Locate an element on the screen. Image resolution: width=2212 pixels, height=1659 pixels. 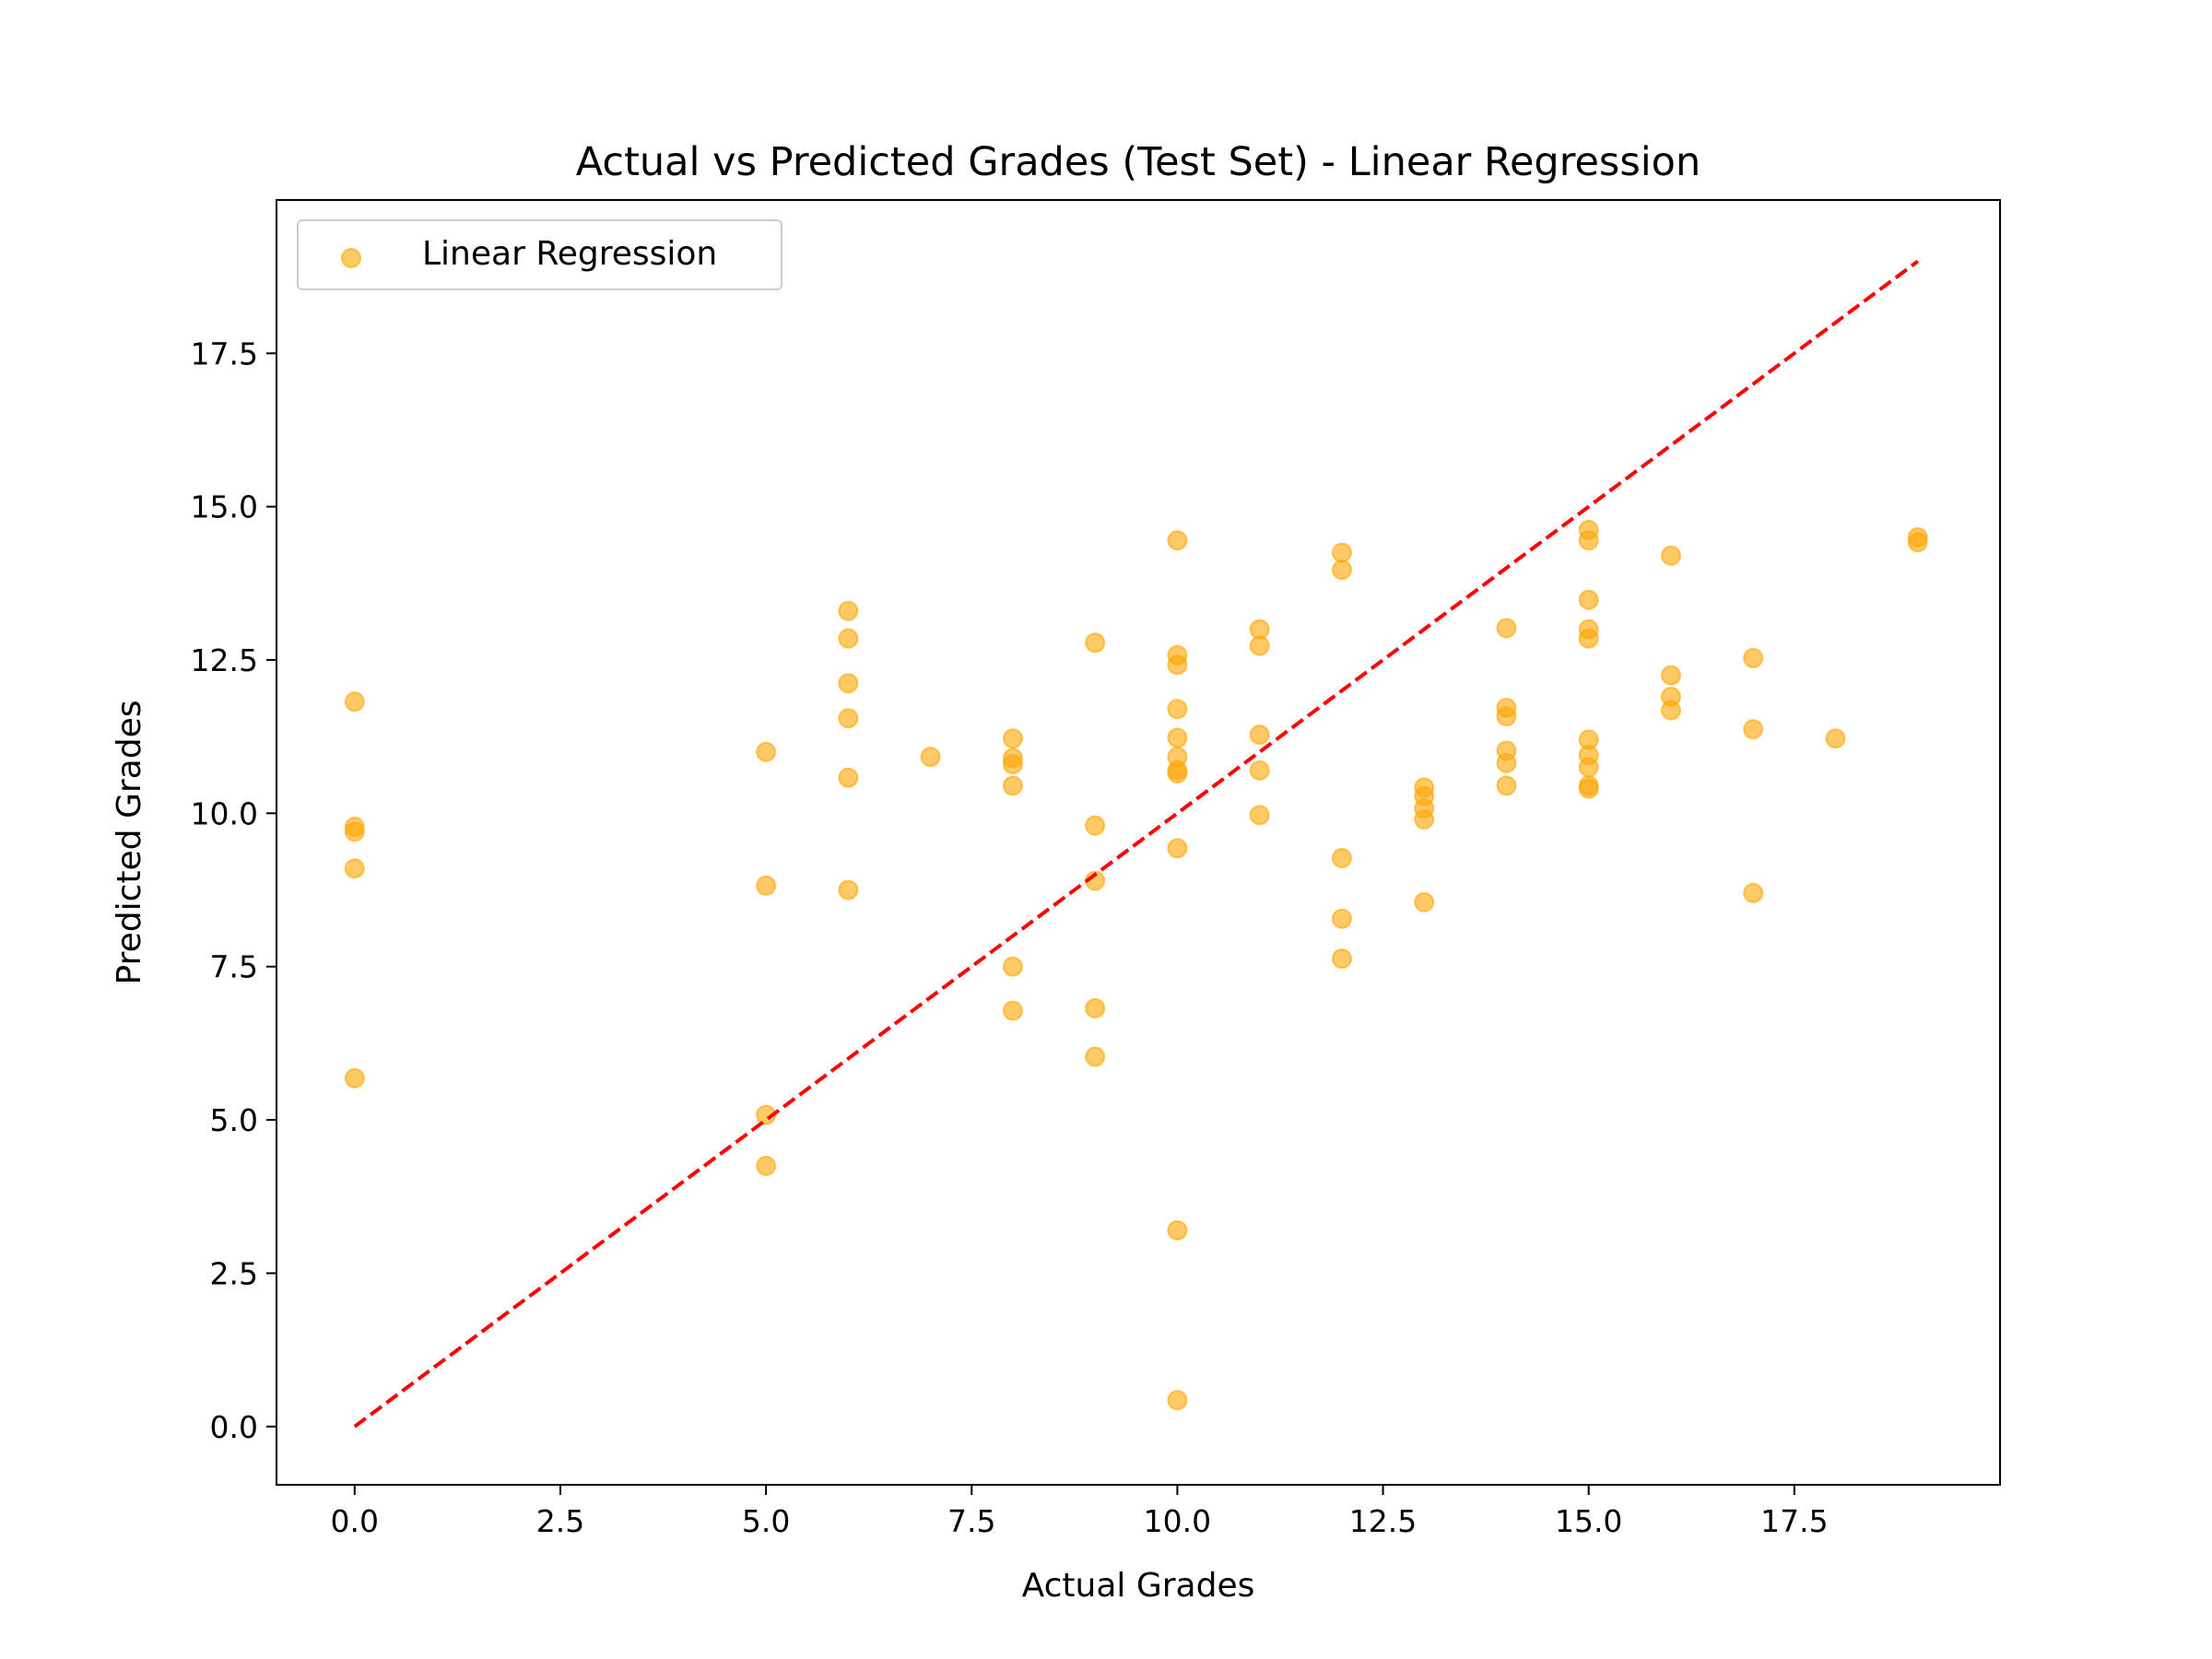
legend: Linear Regression is located at coordinates (539, 254).